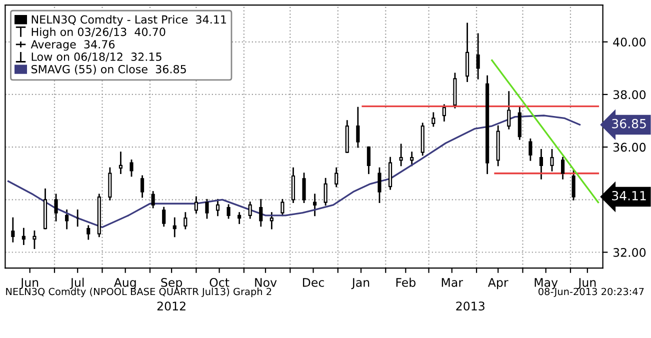 The image size is (651, 338). Describe the element at coordinates (266, 282) in the screenshot. I see `x-tick-label: Nov` at that location.